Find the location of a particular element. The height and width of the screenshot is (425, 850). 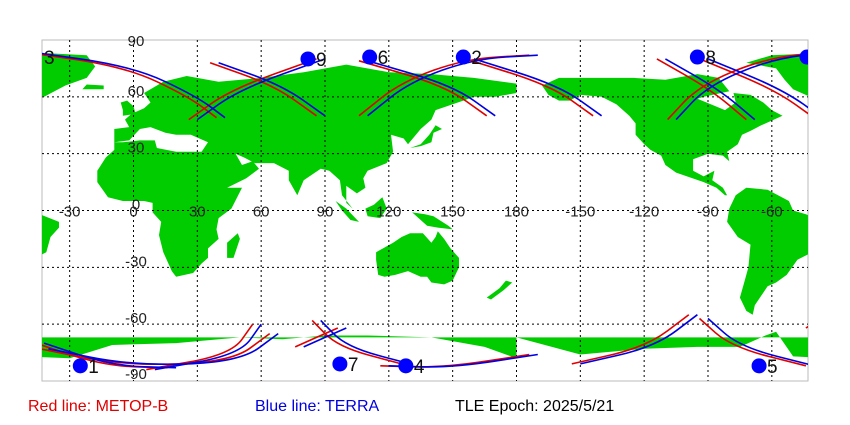

longitude-labels: -30 0 30 60 90 120 150 180 -150 -120 -90 -60 is located at coordinates (421, 212).